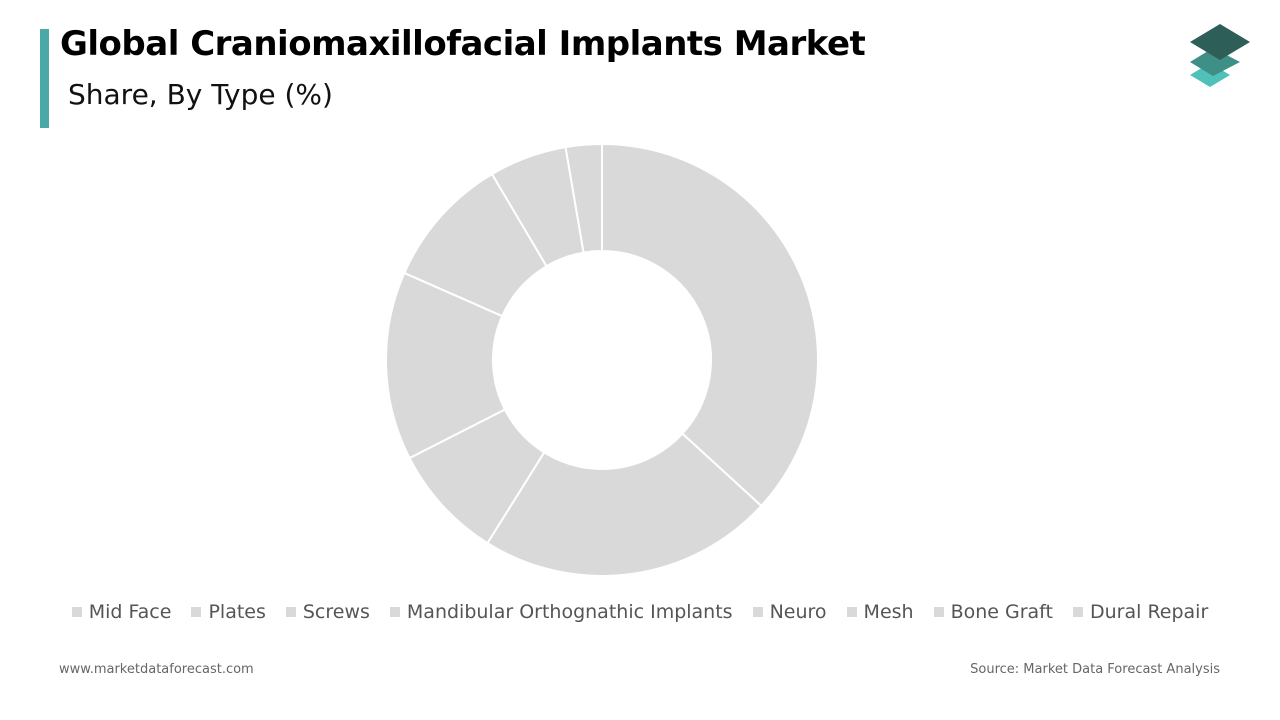 This screenshot has height=720, width=1280. Describe the element at coordinates (130, 612) in the screenshot. I see `legend-label: Mid Face` at that location.